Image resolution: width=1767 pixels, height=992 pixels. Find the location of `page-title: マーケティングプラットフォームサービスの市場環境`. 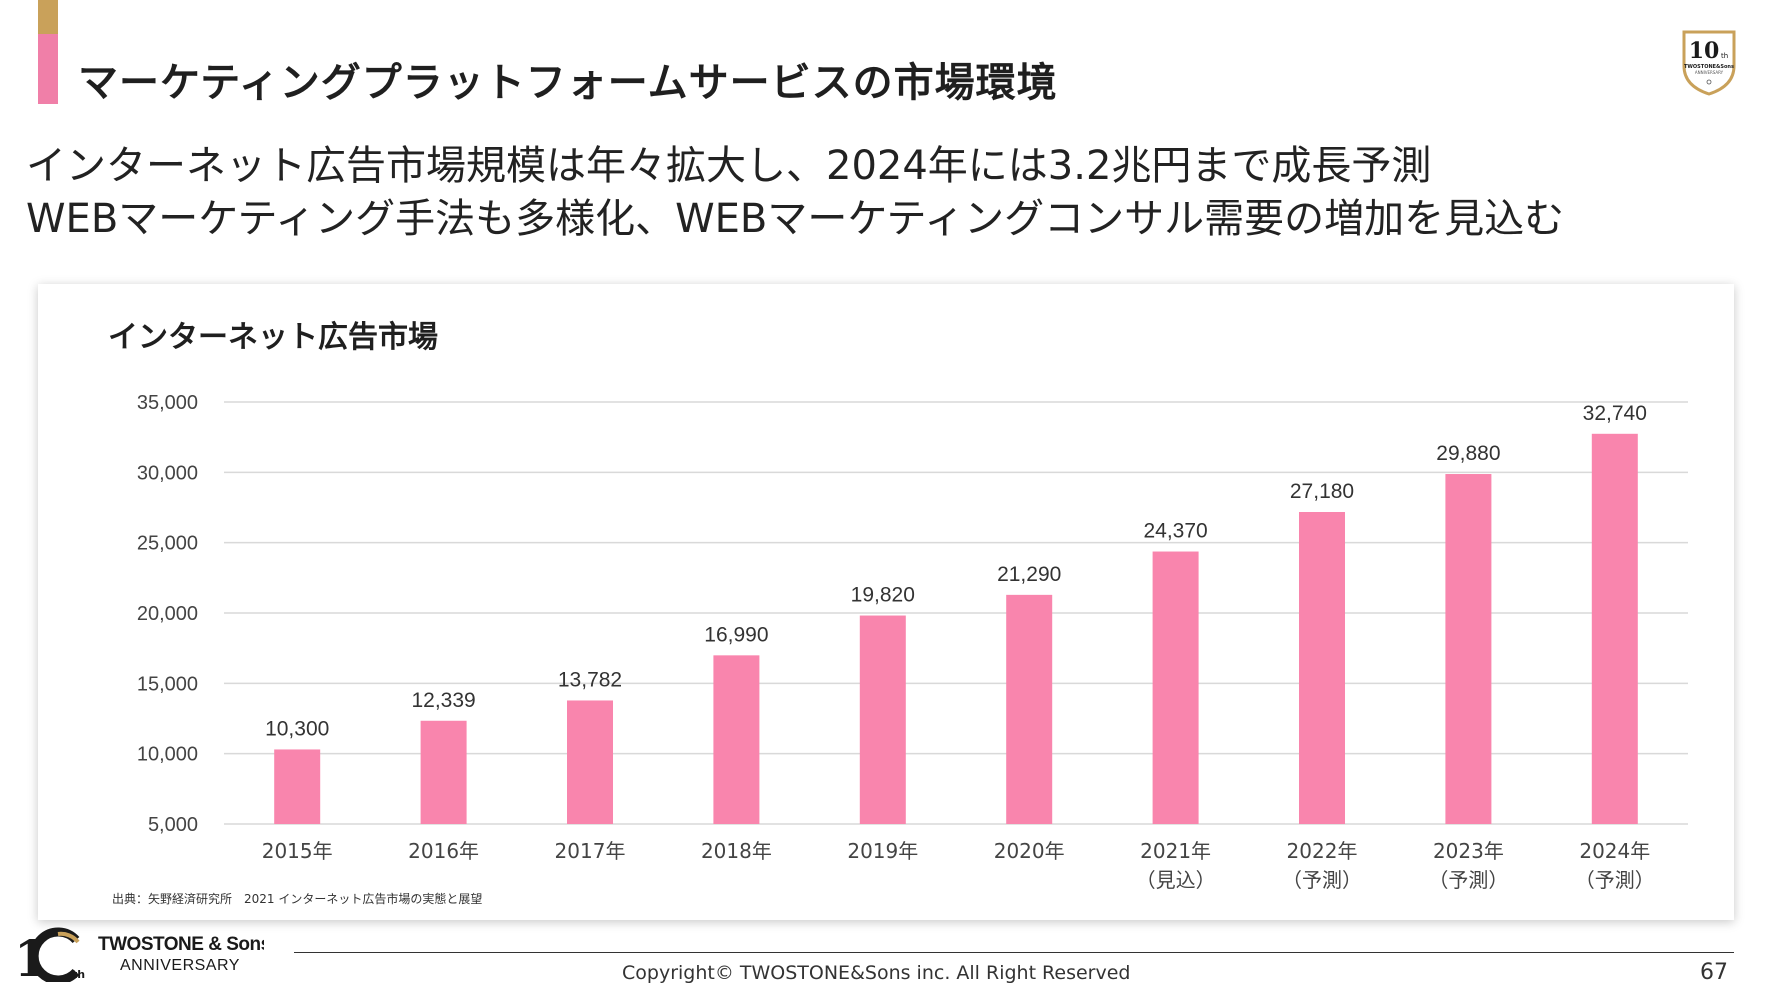

page-title: マーケティングプラットフォームサービスの市場環境 is located at coordinates (568, 83).